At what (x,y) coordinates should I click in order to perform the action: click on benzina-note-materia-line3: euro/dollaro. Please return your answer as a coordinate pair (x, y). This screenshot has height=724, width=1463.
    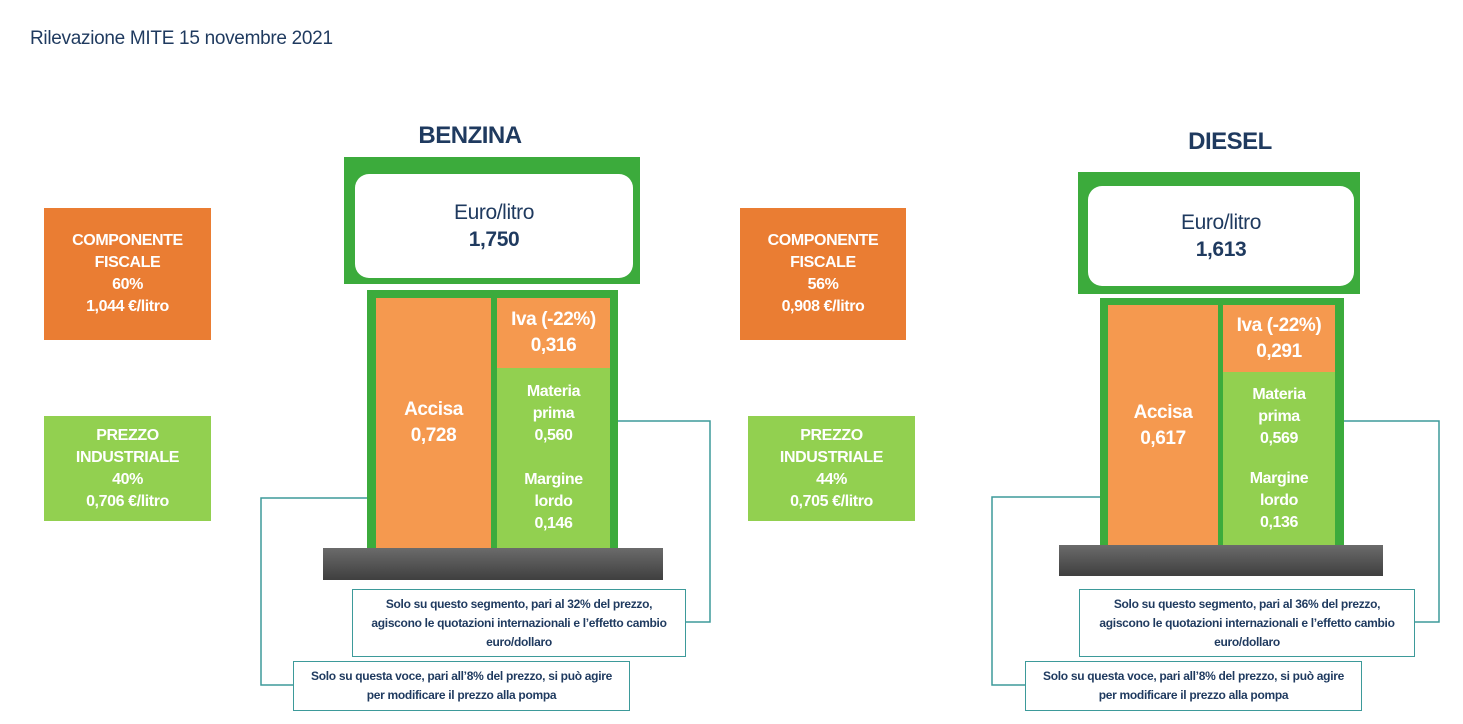
    Looking at the image, I should click on (519, 641).